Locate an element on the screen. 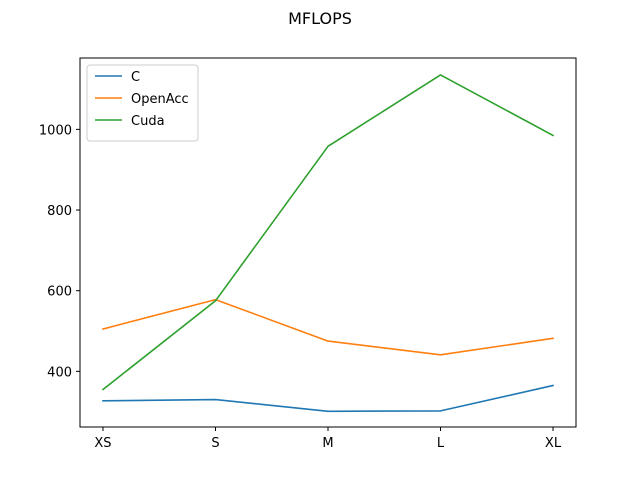  y-tick-label: 800 is located at coordinates (59, 211).